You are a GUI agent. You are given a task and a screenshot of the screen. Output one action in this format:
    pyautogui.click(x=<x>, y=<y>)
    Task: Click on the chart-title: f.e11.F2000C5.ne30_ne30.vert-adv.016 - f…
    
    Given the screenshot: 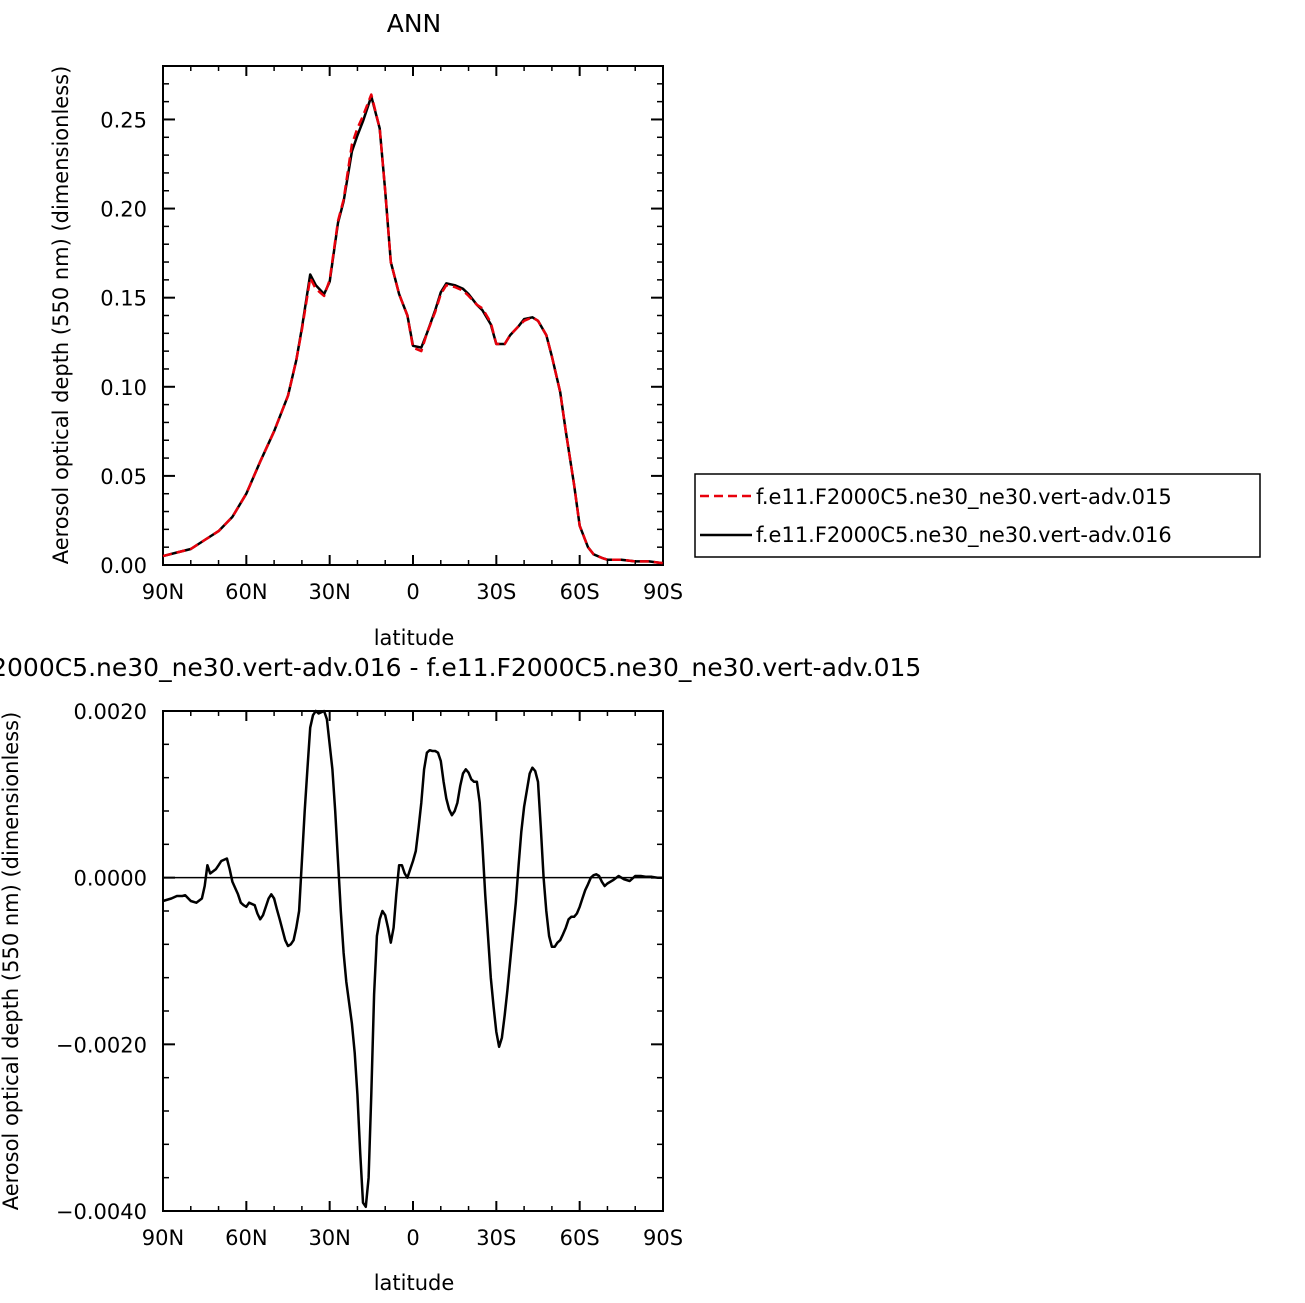 What is the action you would take?
    pyautogui.click(x=460, y=667)
    